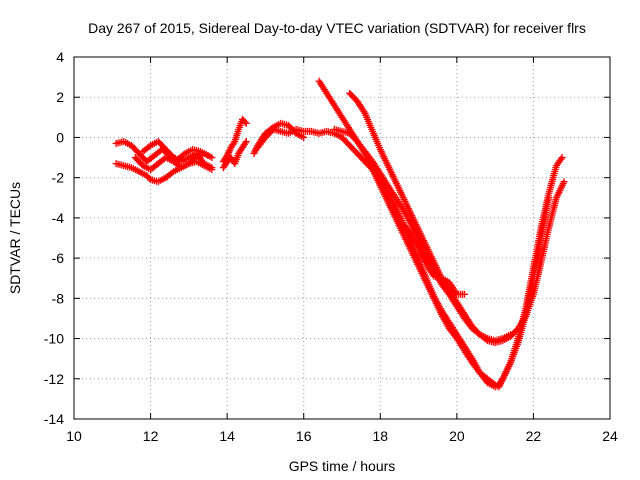  What do you see at coordinates (58, 218) in the screenshot?
I see `y-tick-label: -4` at bounding box center [58, 218].